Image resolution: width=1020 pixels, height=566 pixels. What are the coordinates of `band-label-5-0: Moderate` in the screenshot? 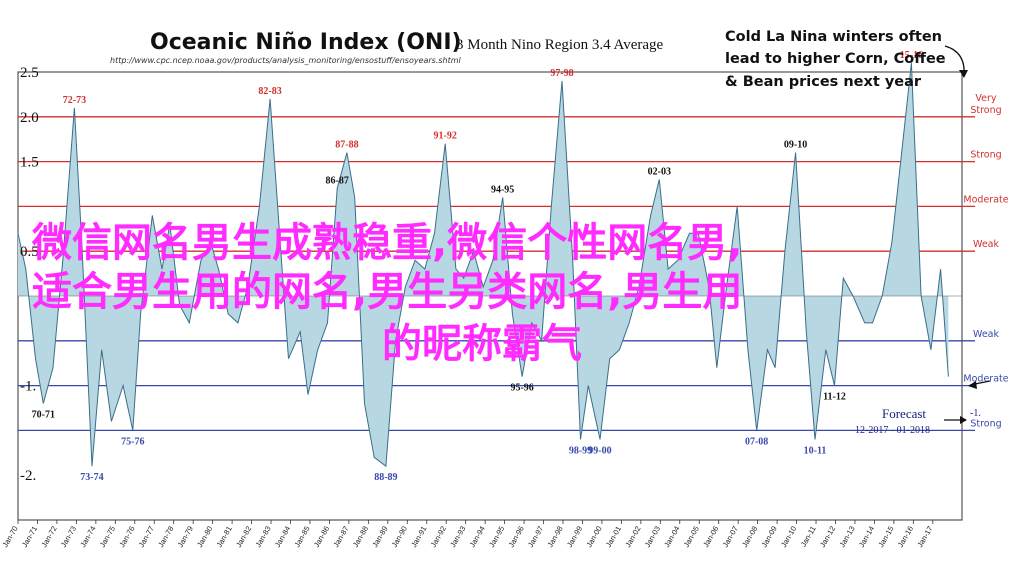 It's located at (985, 379).